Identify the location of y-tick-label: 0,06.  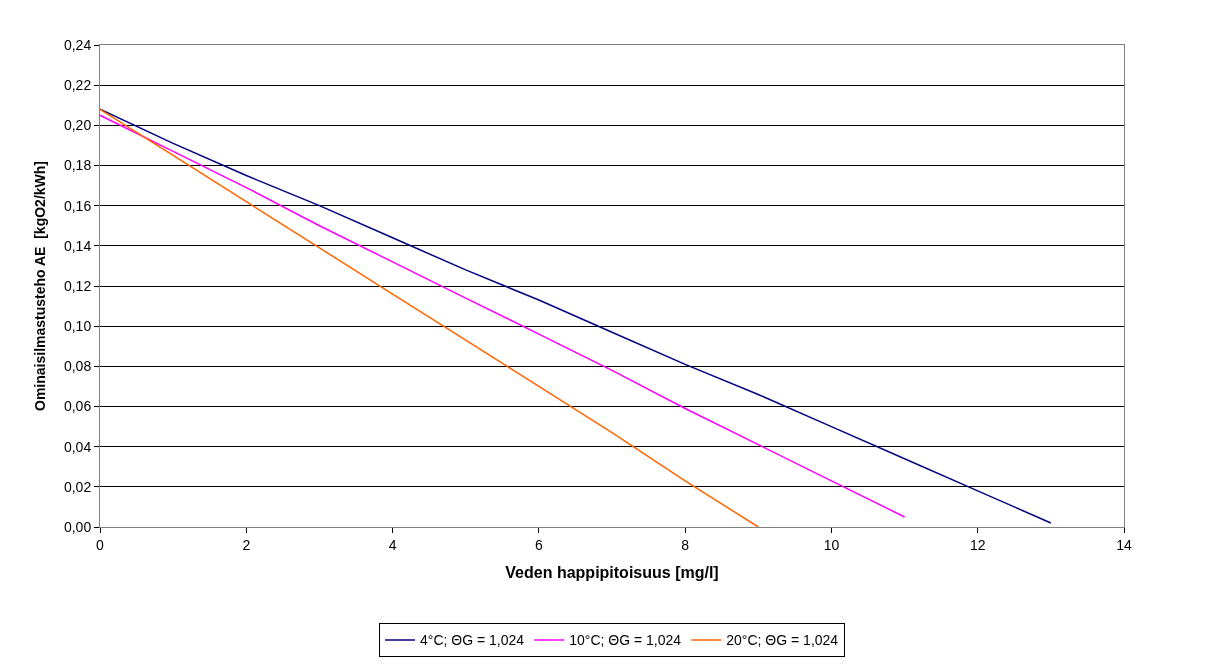
(77, 406).